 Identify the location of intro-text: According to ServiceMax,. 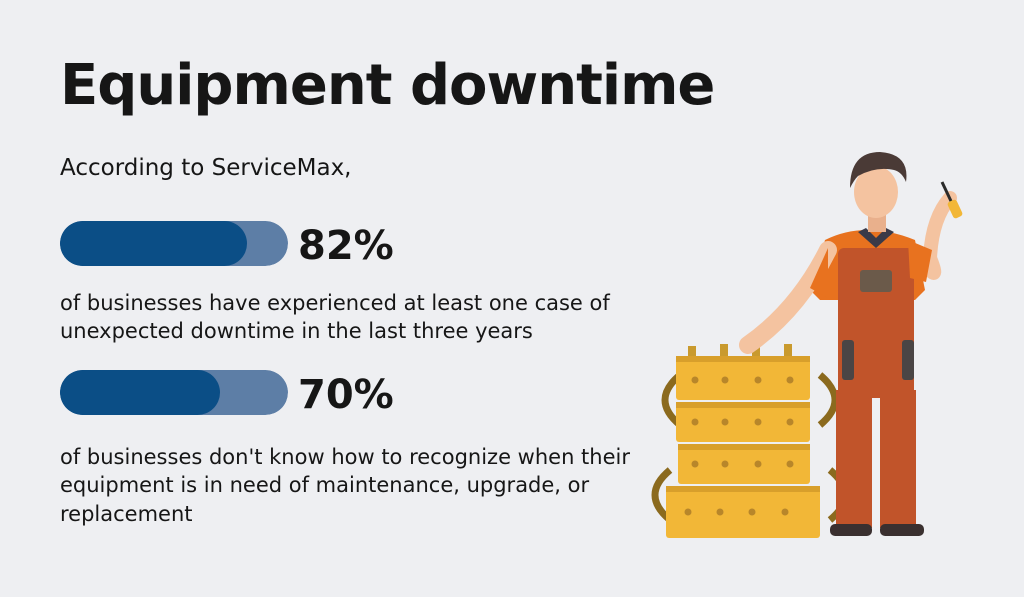
(206, 168).